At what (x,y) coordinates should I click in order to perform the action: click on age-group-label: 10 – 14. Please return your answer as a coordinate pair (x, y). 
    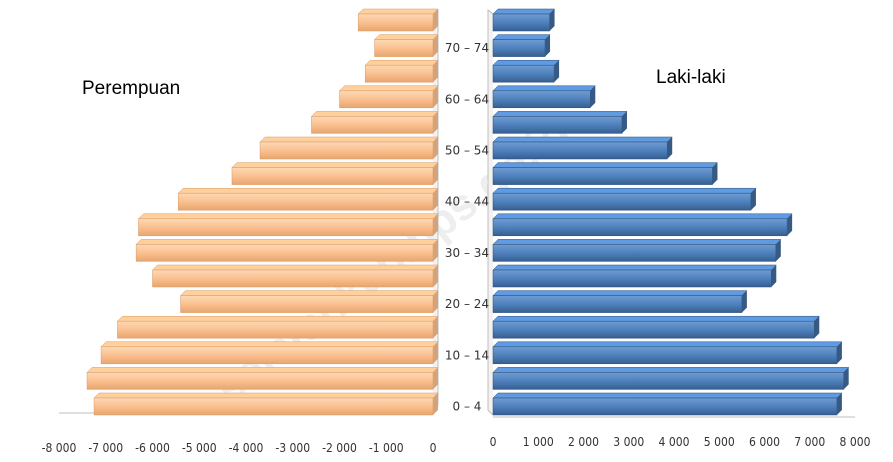
    Looking at the image, I should click on (467, 355).